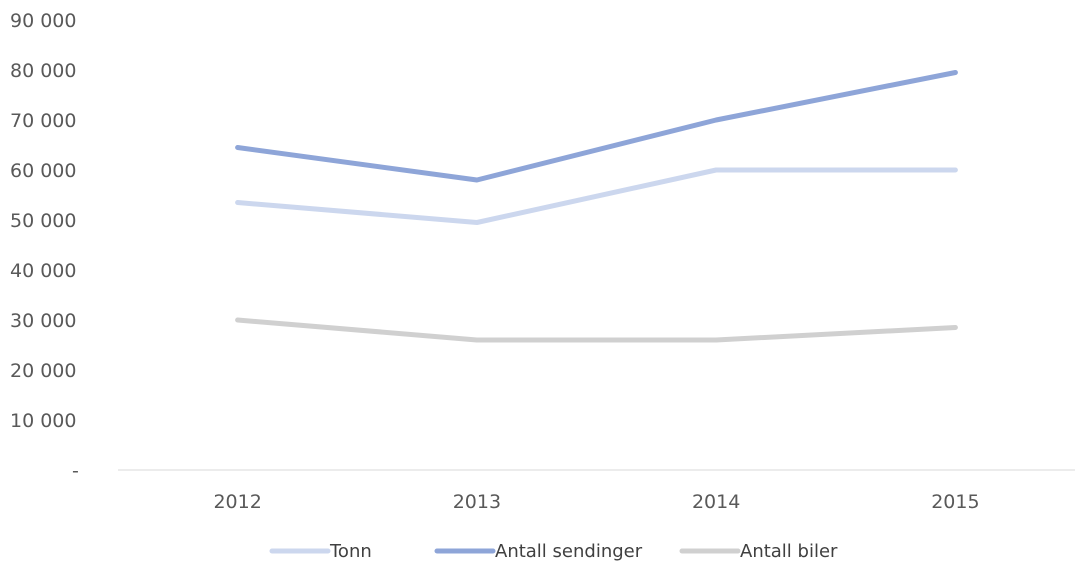 The height and width of the screenshot is (569, 1081). Describe the element at coordinates (477, 502) in the screenshot. I see `x-tick-label: 2013` at that location.